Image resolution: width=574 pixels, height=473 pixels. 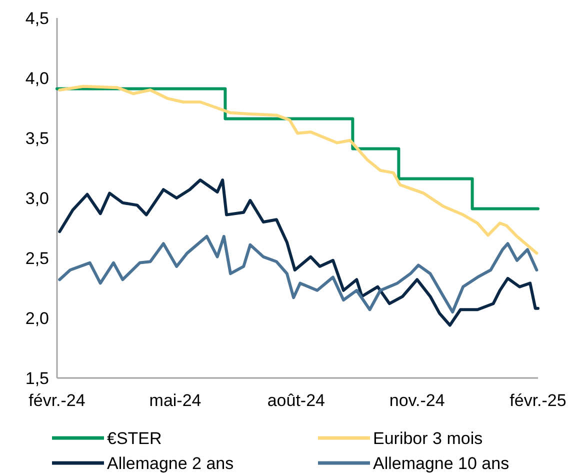 I want to click on legend-label: Euribor 3 mois, so click(x=428, y=438).